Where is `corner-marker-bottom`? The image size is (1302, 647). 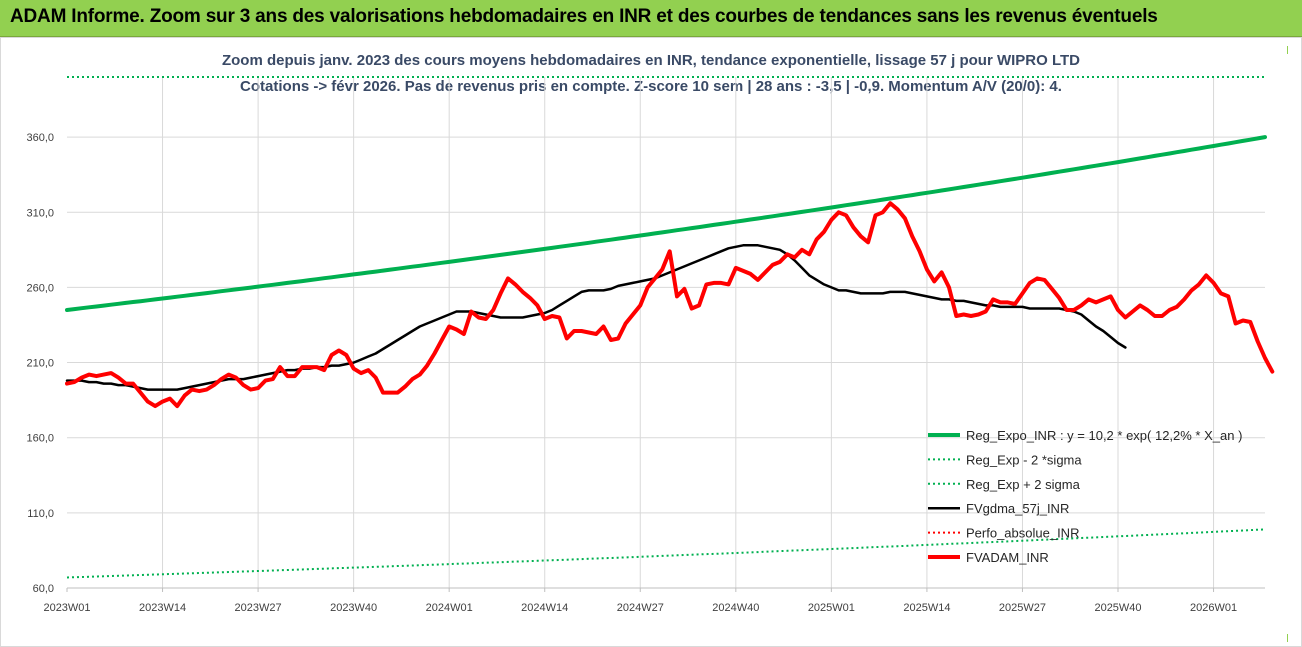
corner-marker-bottom is located at coordinates (1287, 638).